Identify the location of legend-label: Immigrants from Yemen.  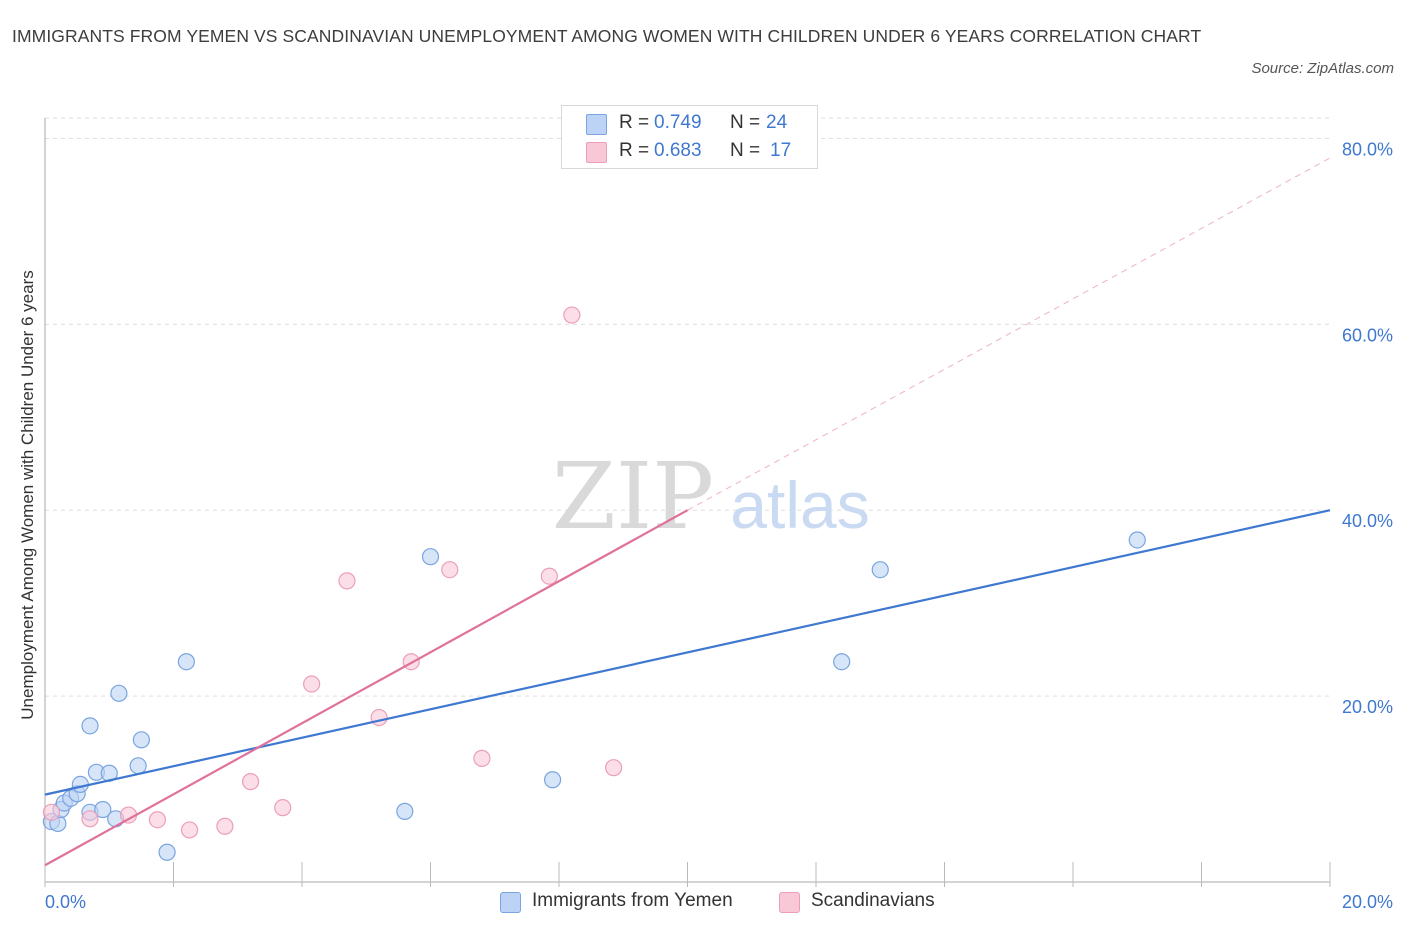
(632, 900).